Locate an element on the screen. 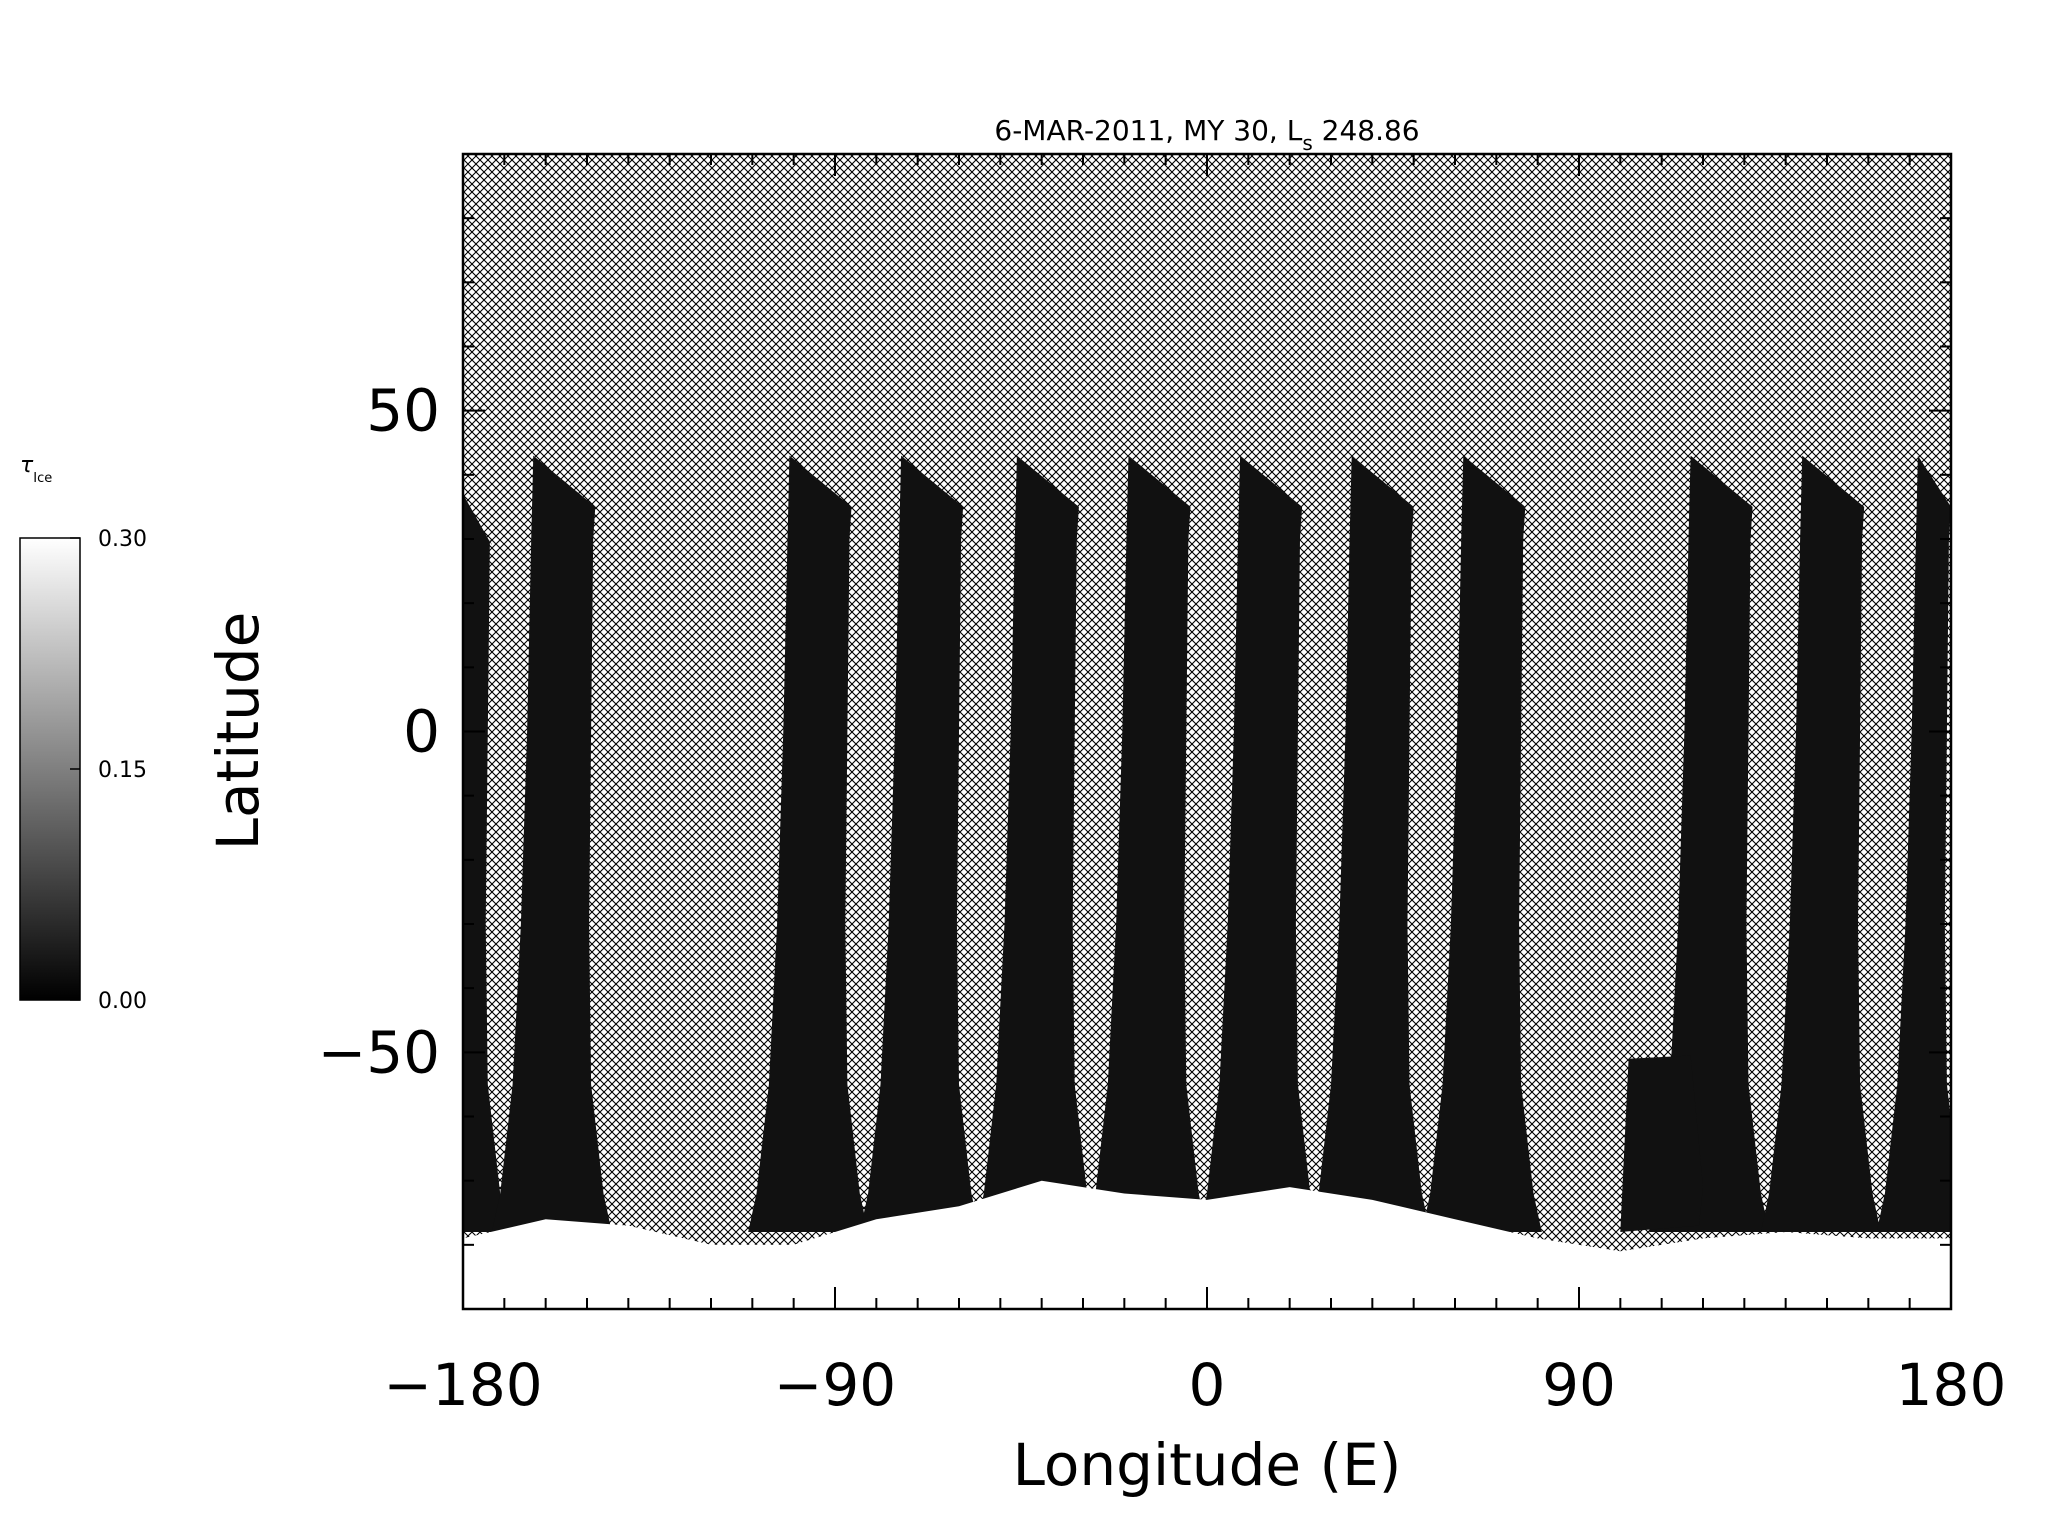 Image resolution: width=2048 pixels, height=1536 pixels. x-tick-label: −90 is located at coordinates (835, 1385).